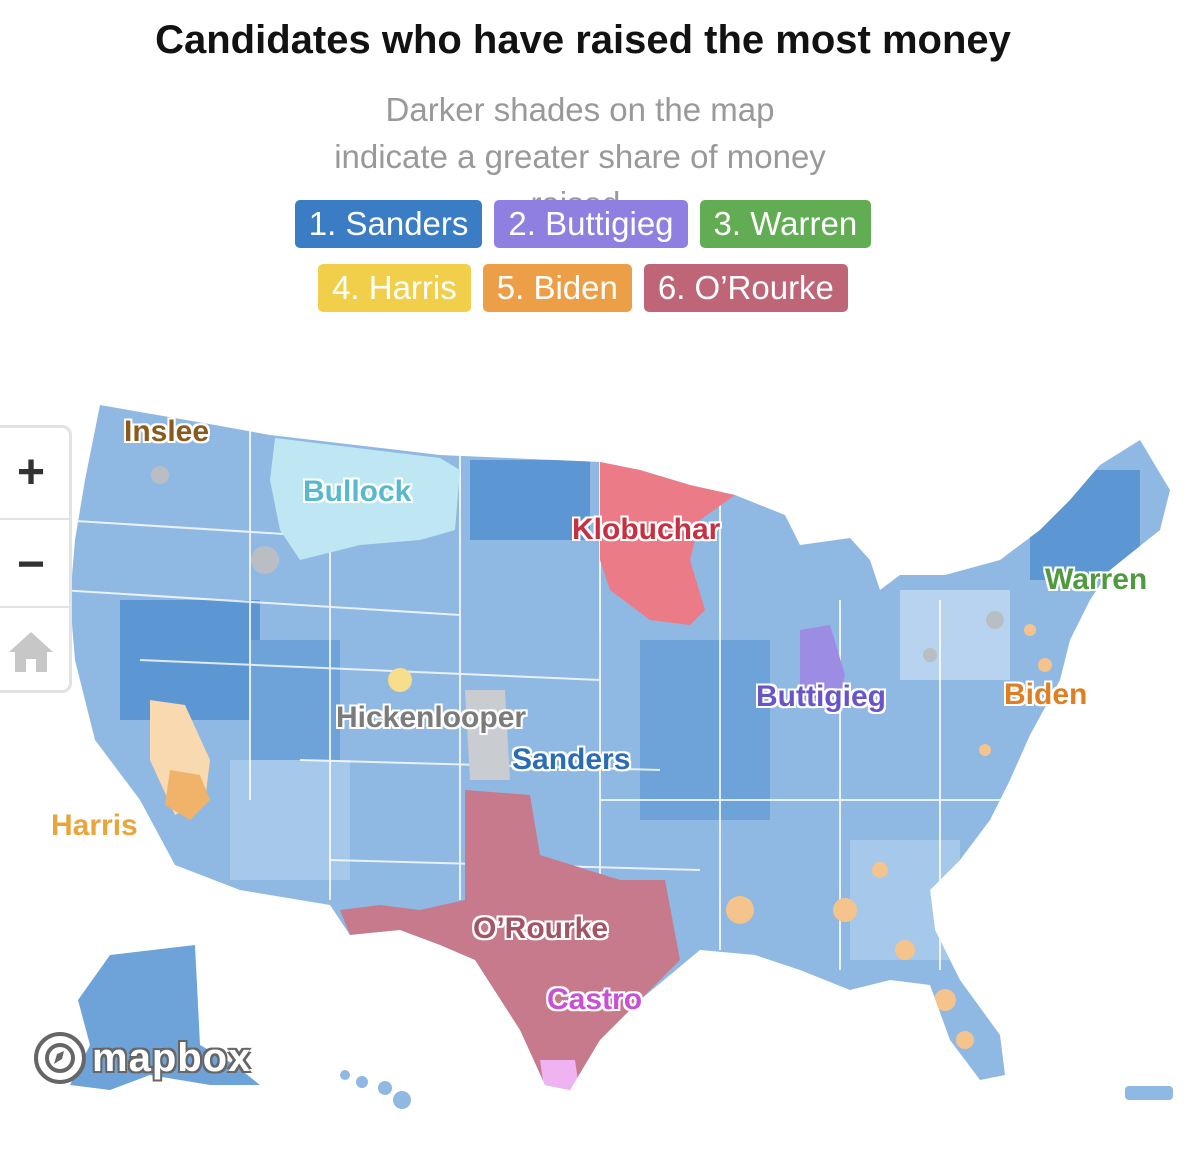 The width and height of the screenshot is (1200, 1159). Describe the element at coordinates (785, 224) in the screenshot. I see `legend-item-warren: 3. Warren` at that location.